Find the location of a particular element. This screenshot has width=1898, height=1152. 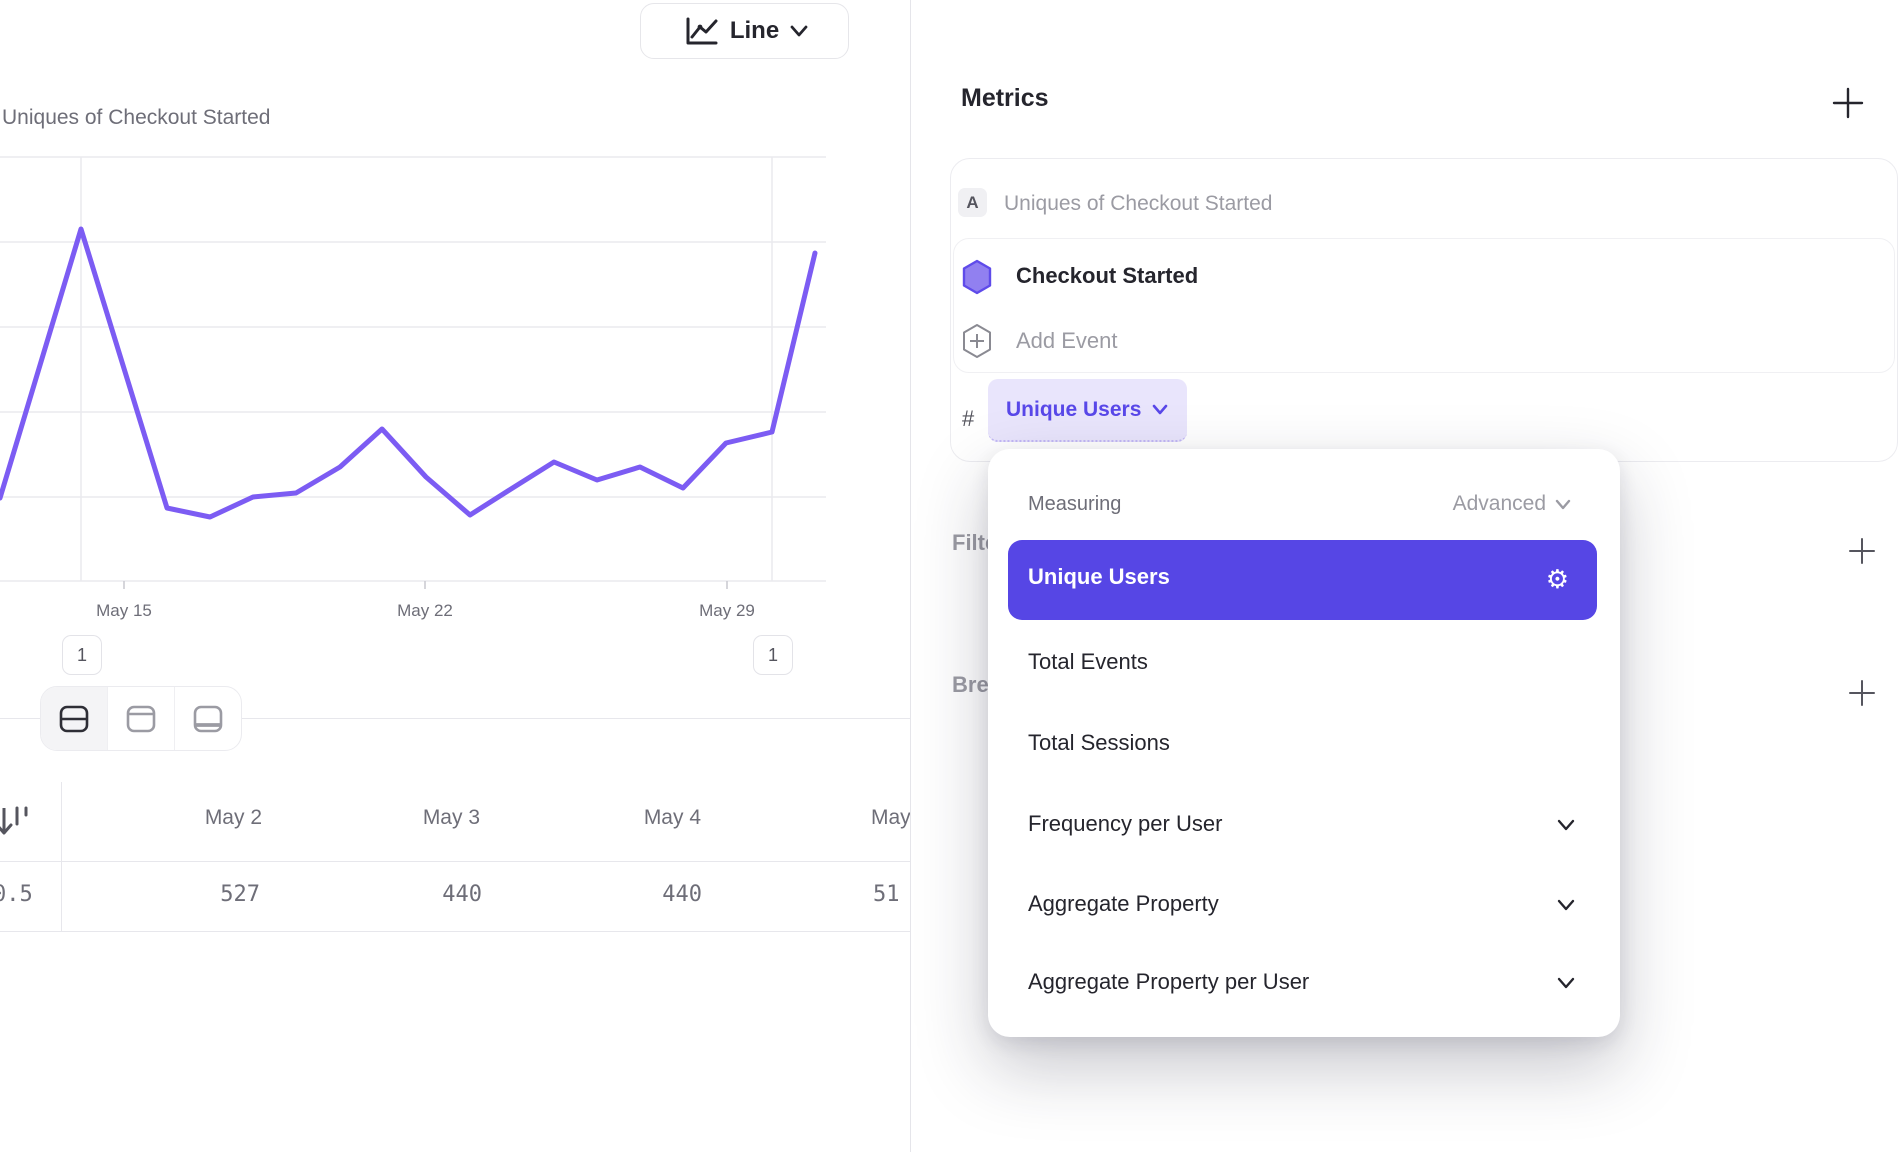

measuring-mode-selector: Advanced is located at coordinates (1512, 504).